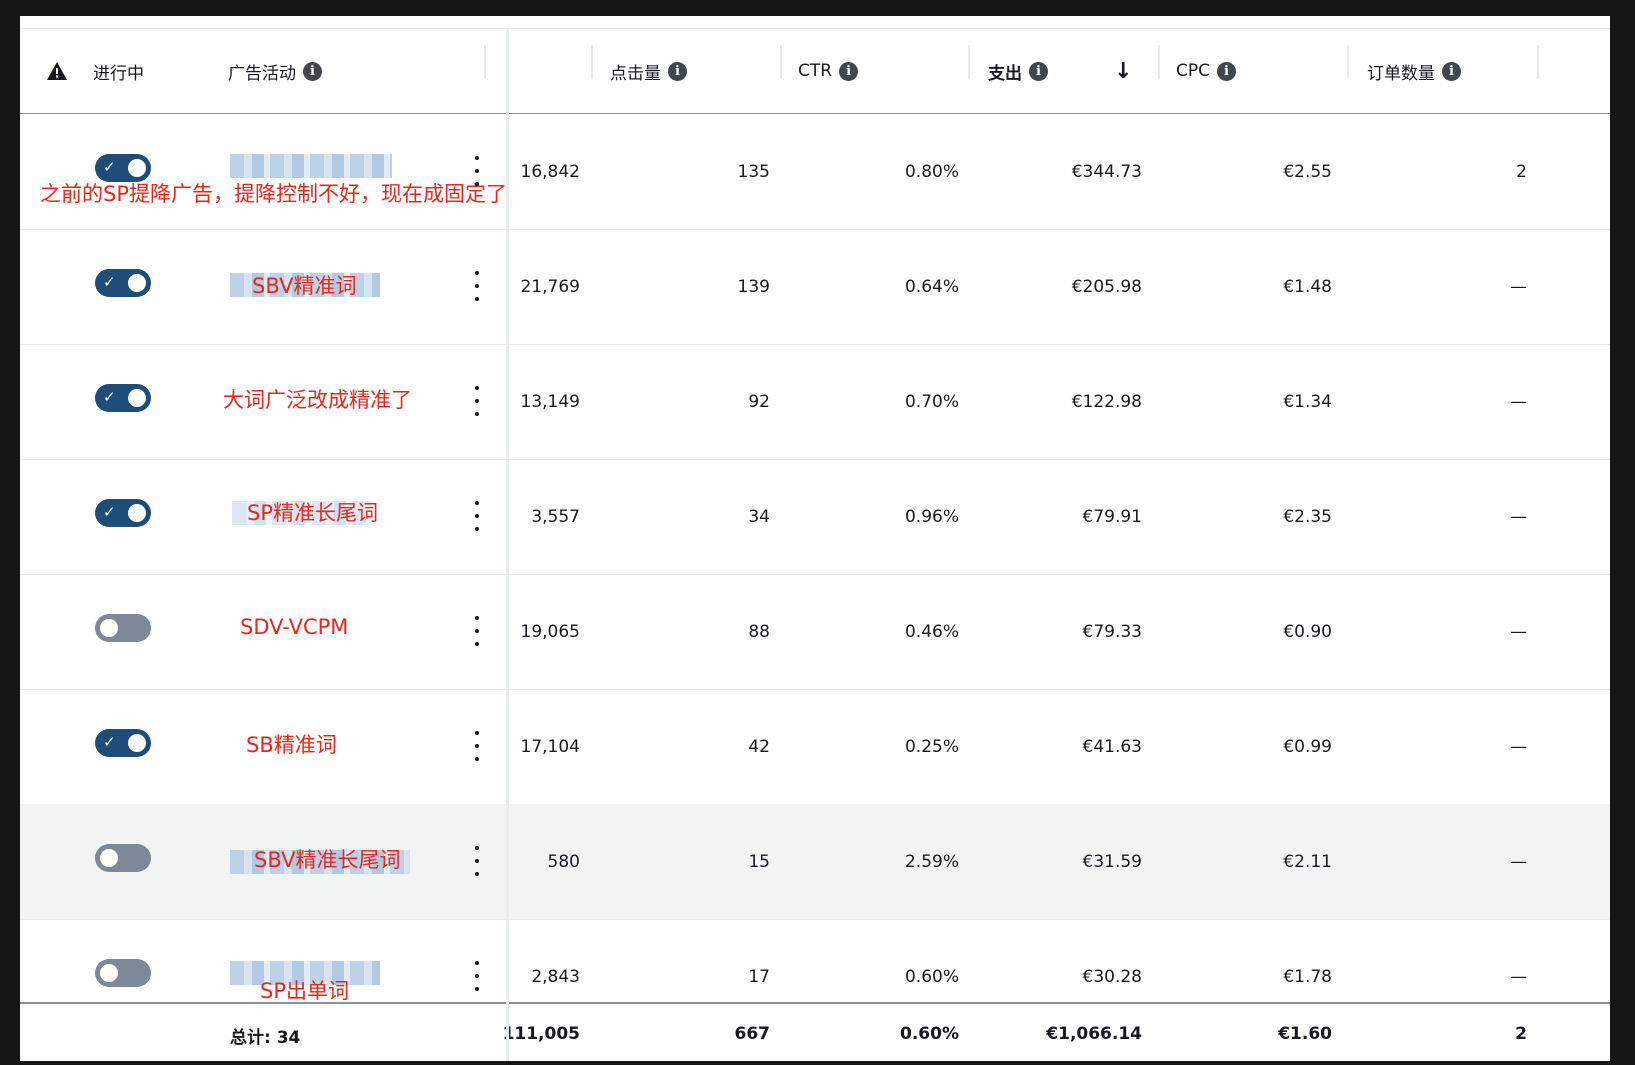  I want to click on ctr-value: 0.80%, so click(931, 171).